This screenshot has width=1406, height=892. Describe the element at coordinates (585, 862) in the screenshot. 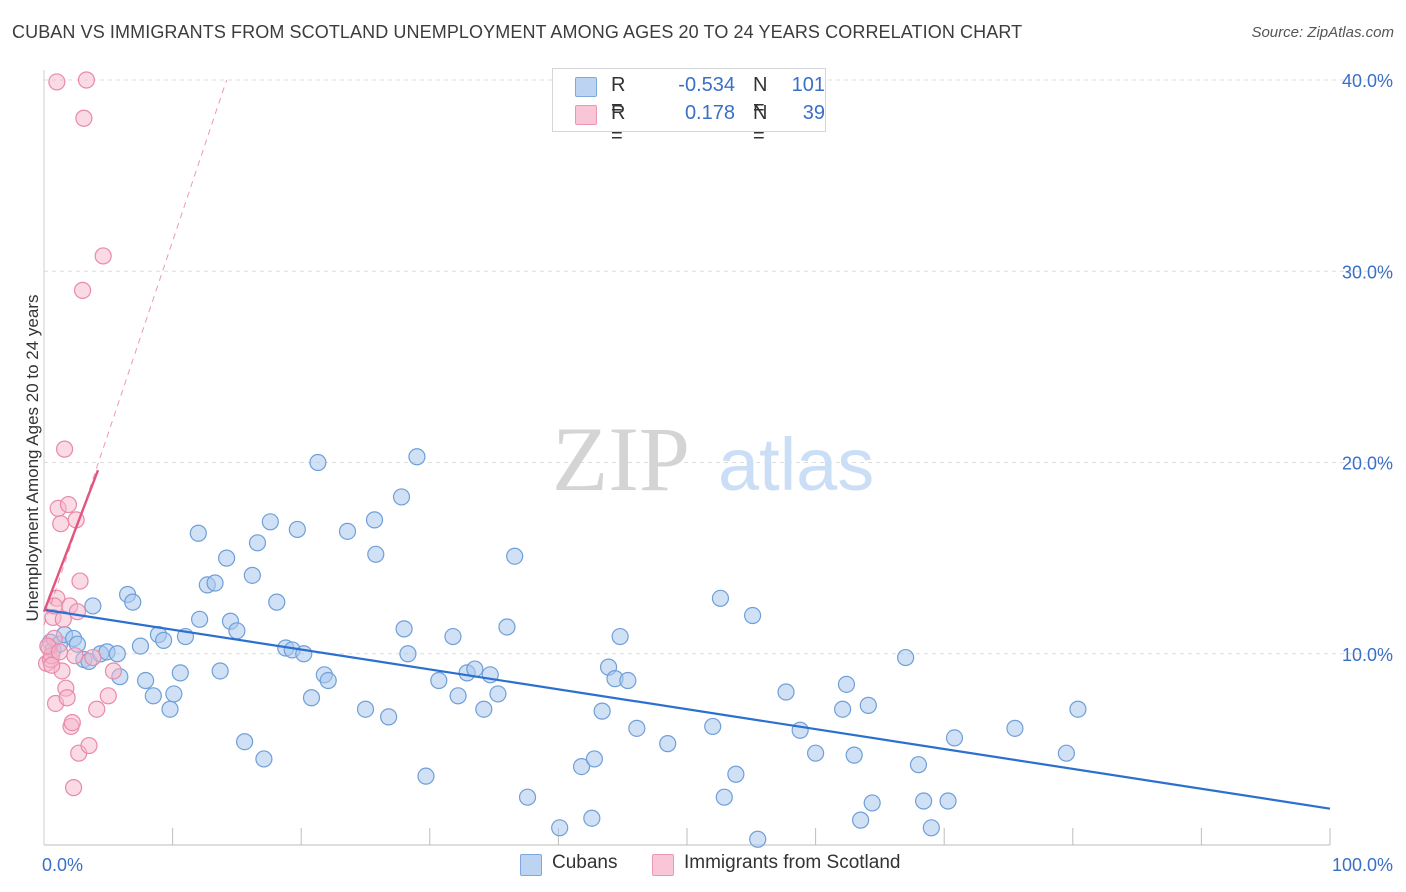

I see `bottom-legend-label-cubans: Cubans` at that location.